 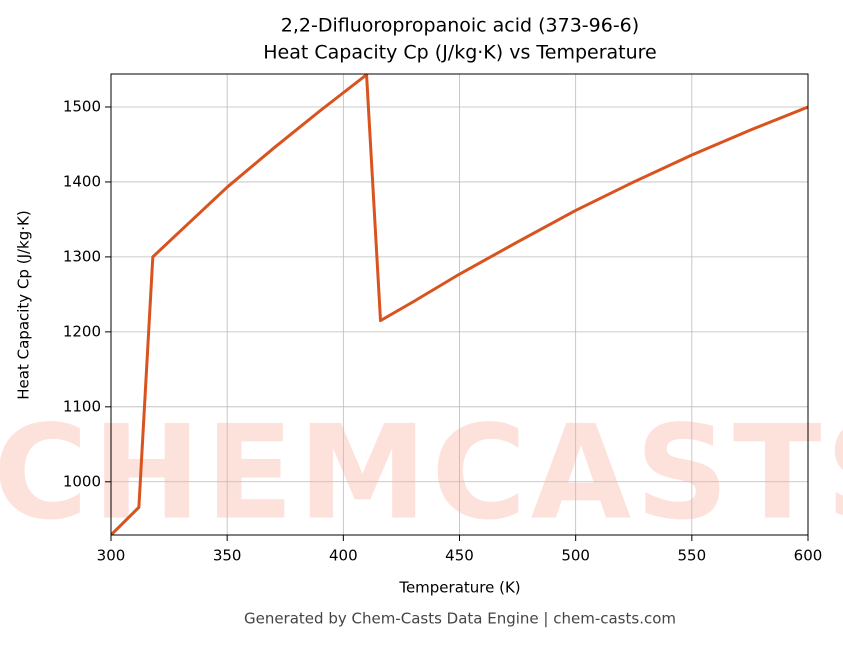 What do you see at coordinates (82, 256) in the screenshot?
I see `y-tick-label: 1300` at bounding box center [82, 256].